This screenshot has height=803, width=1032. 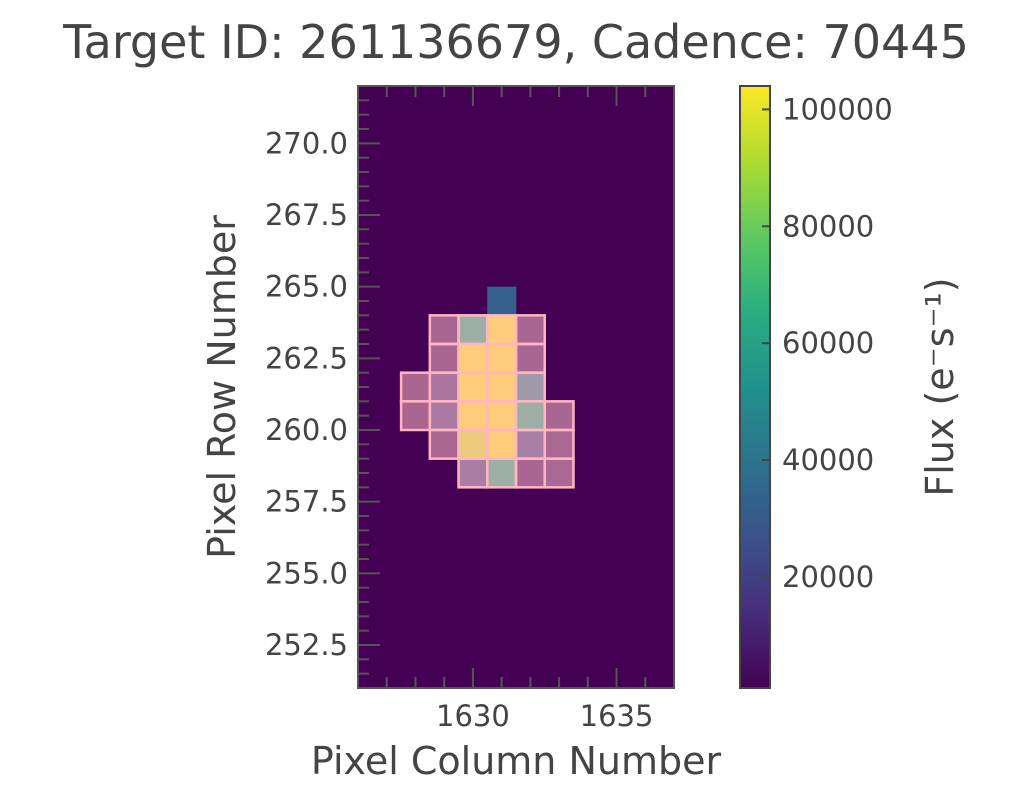 I want to click on chart-title: Target ID: 261136679, Cadence: 70445, so click(x=515, y=42).